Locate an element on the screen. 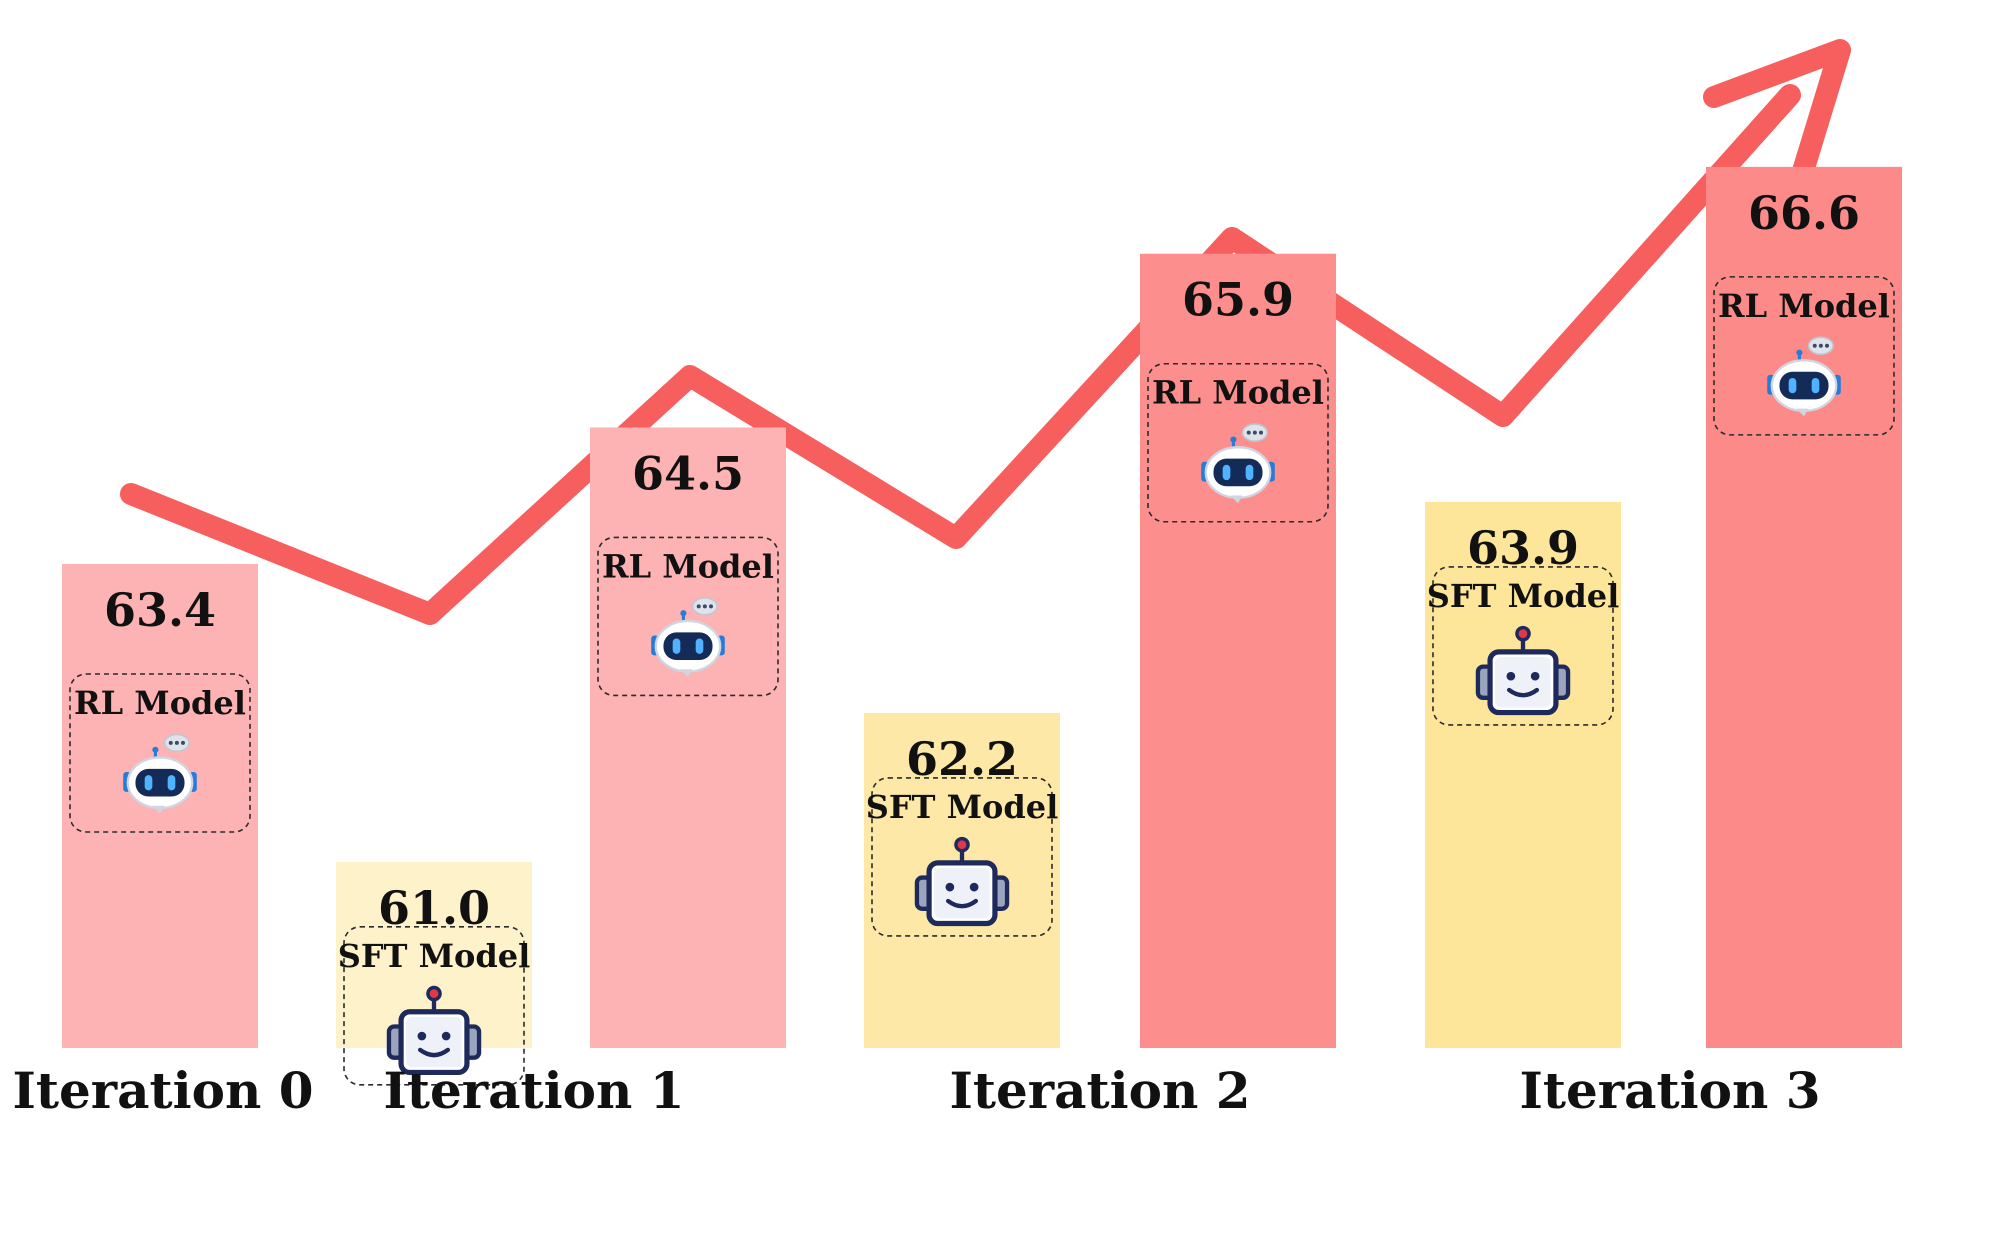  iteration-label: Iteration 2 is located at coordinates (1099, 1090).